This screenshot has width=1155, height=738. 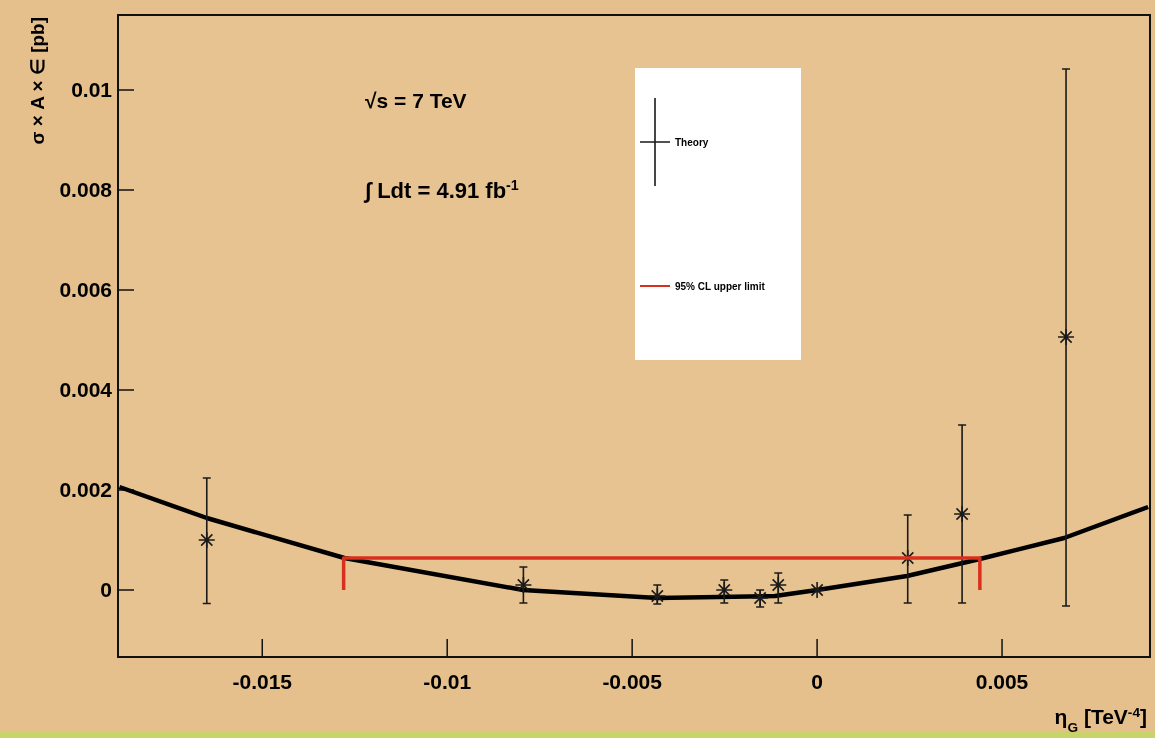 I want to click on y-tick-label: 0.002, so click(x=85, y=490).